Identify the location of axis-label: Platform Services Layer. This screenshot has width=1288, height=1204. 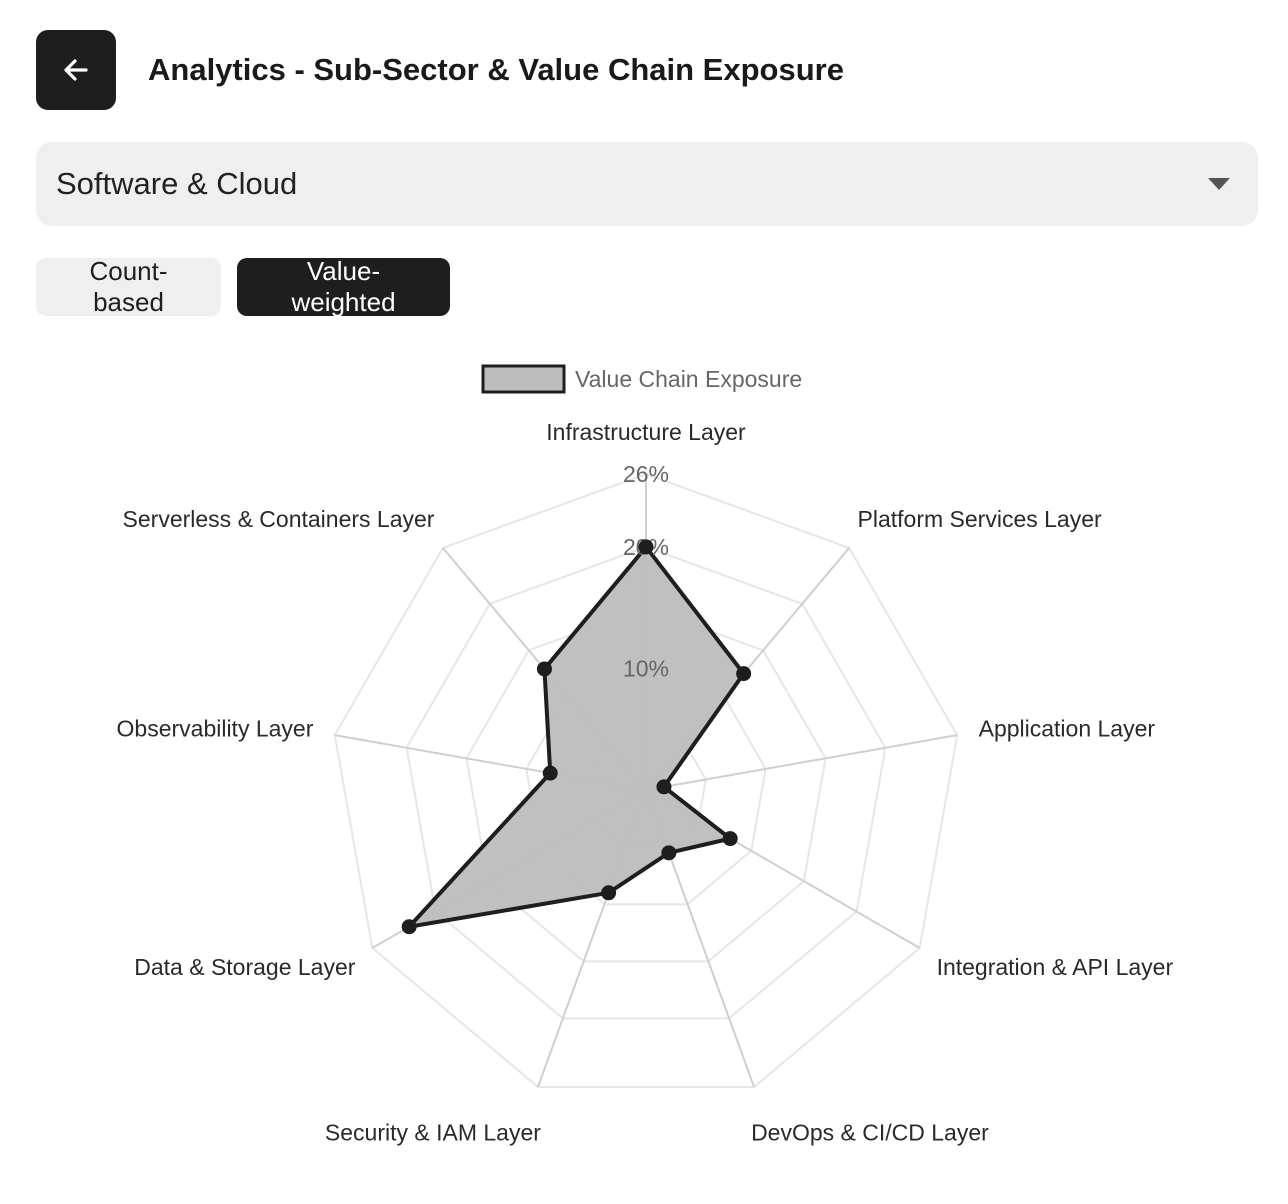
(980, 519).